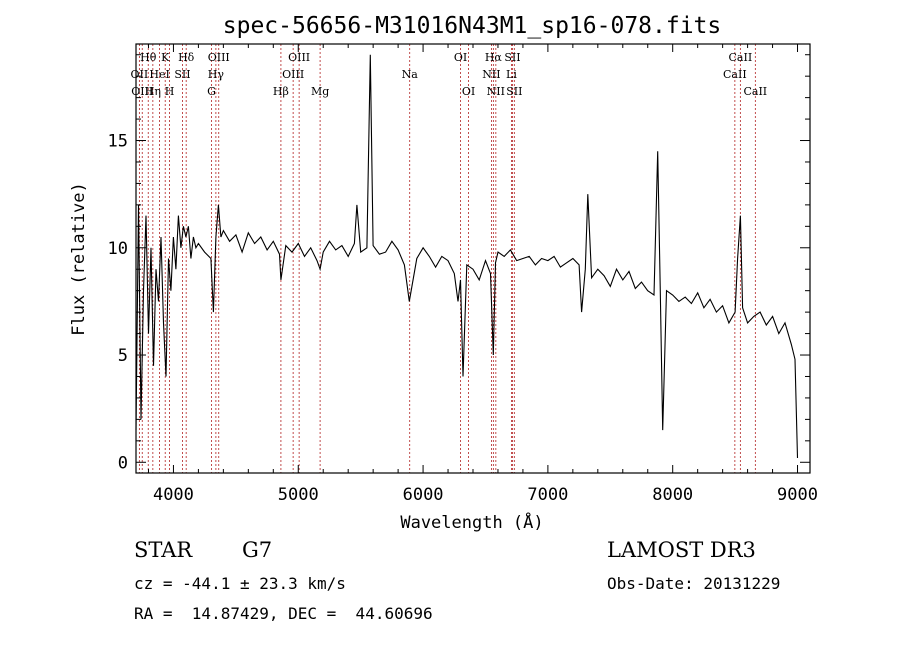 The height and width of the screenshot is (649, 900). What do you see at coordinates (240, 583) in the screenshot?
I see `redshift-info: cz = -44.1 ± 23.3 km/s` at bounding box center [240, 583].